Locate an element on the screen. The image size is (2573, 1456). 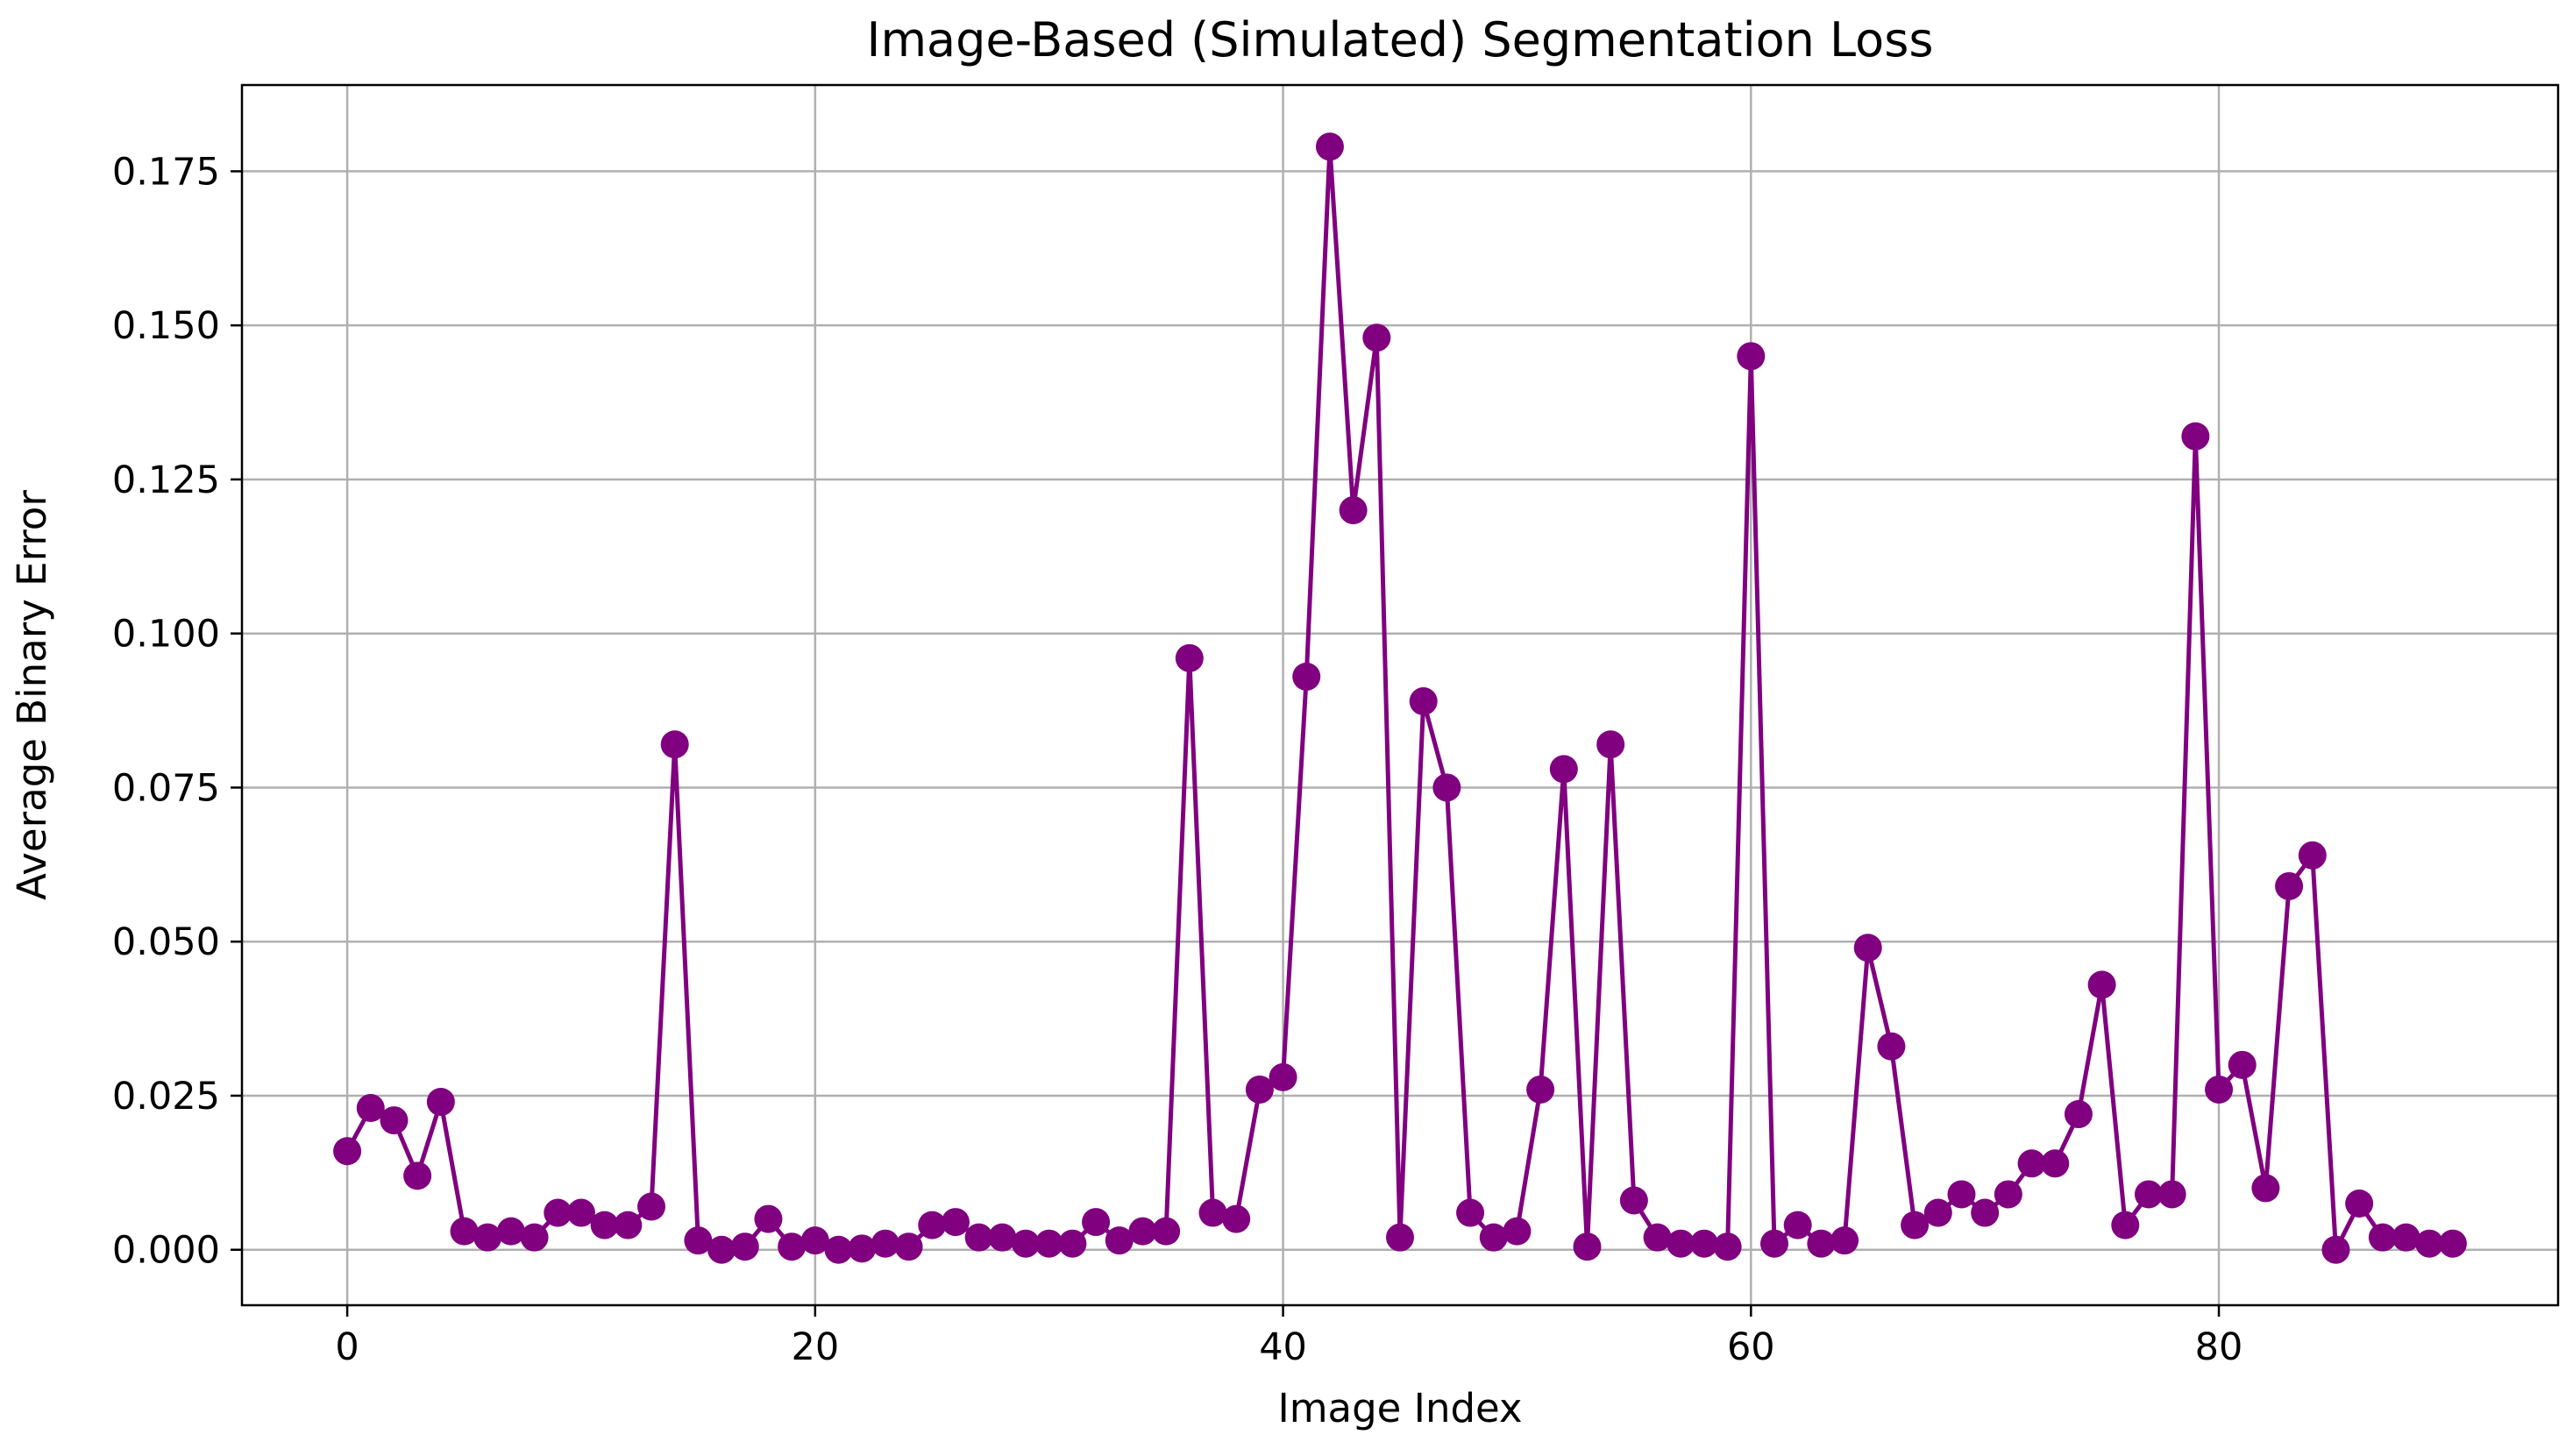
x-axis-ticks: 0 20 40 60 80 is located at coordinates (1288, 1337).